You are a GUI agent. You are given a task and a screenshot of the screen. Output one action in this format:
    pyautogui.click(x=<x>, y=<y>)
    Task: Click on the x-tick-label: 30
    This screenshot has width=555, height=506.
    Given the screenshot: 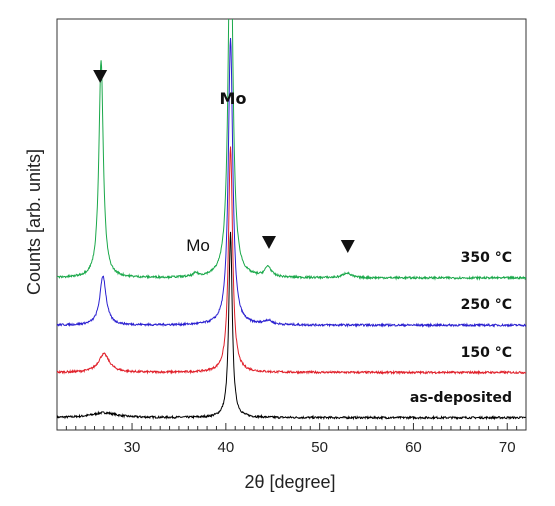 What is the action you would take?
    pyautogui.click(x=132, y=447)
    